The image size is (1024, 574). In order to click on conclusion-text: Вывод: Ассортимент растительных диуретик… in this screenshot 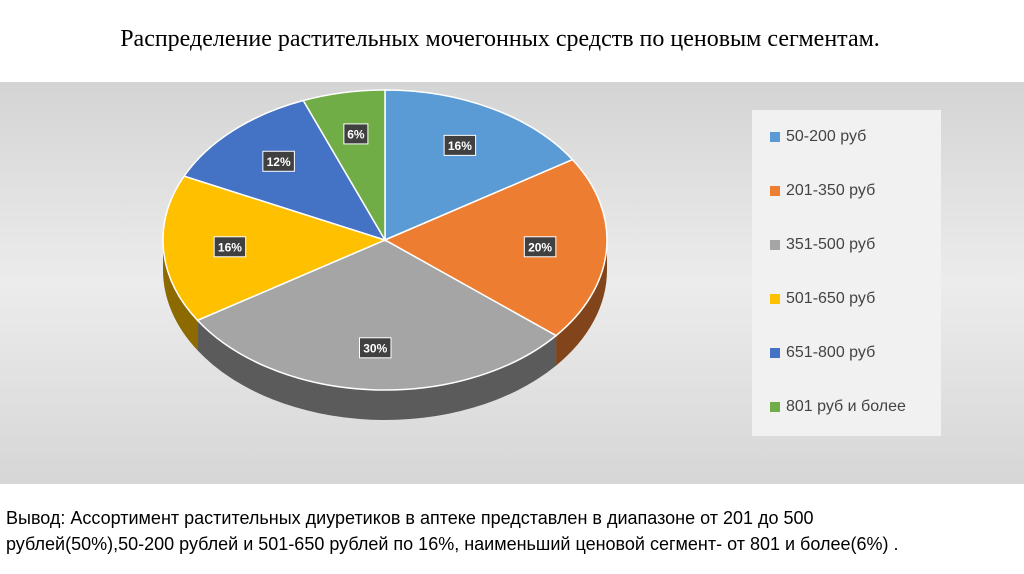, I will do `click(511, 531)`.